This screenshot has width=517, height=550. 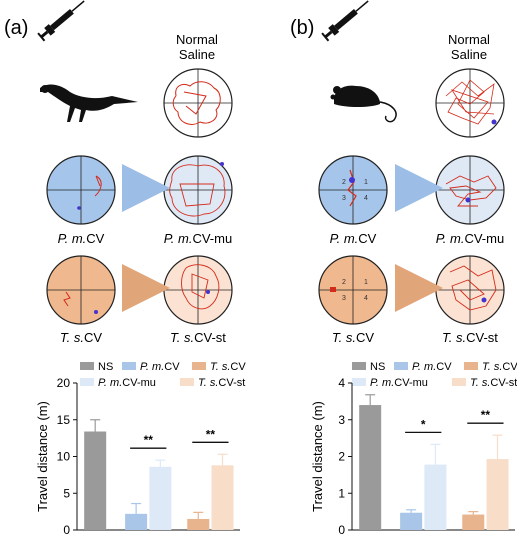 What do you see at coordinates (469, 54) in the screenshot?
I see `control-title-line2-b: Saline` at bounding box center [469, 54].